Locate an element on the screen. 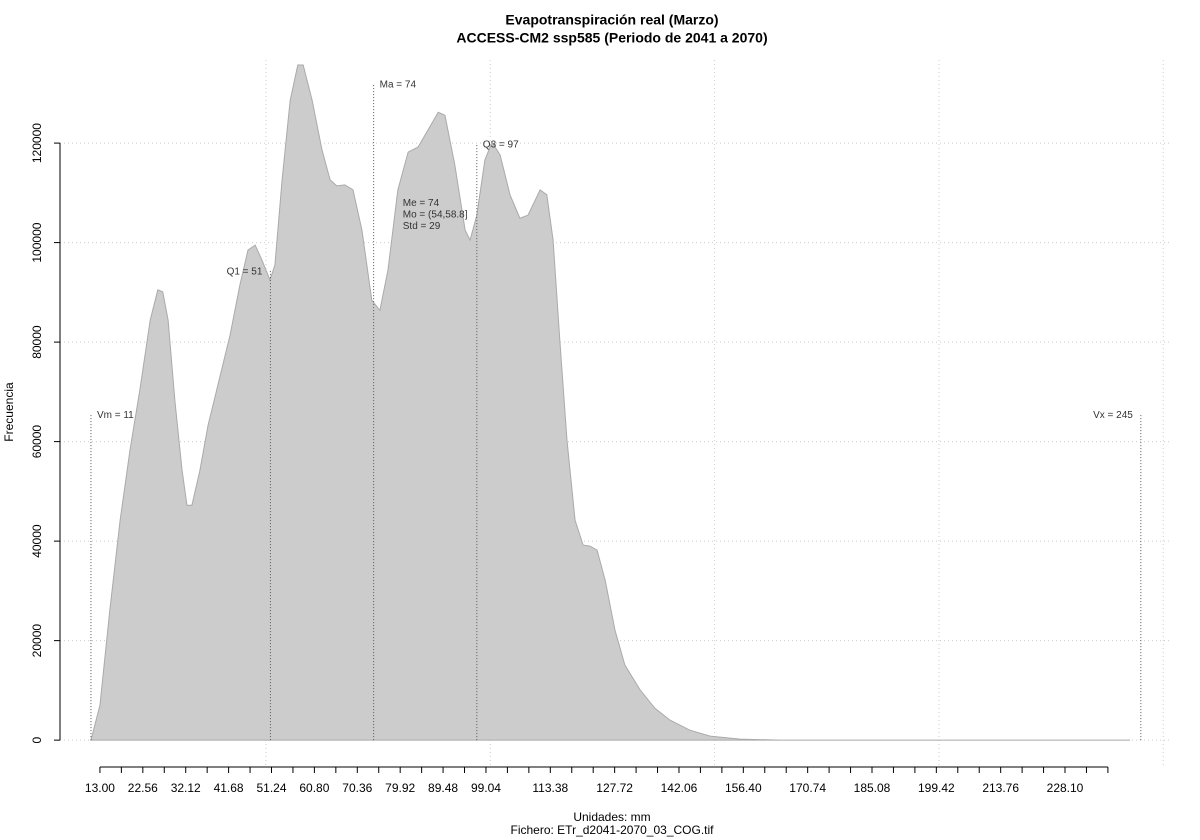 The width and height of the screenshot is (1200, 840). x-tick-label: 22.56 is located at coordinates (143, 788).